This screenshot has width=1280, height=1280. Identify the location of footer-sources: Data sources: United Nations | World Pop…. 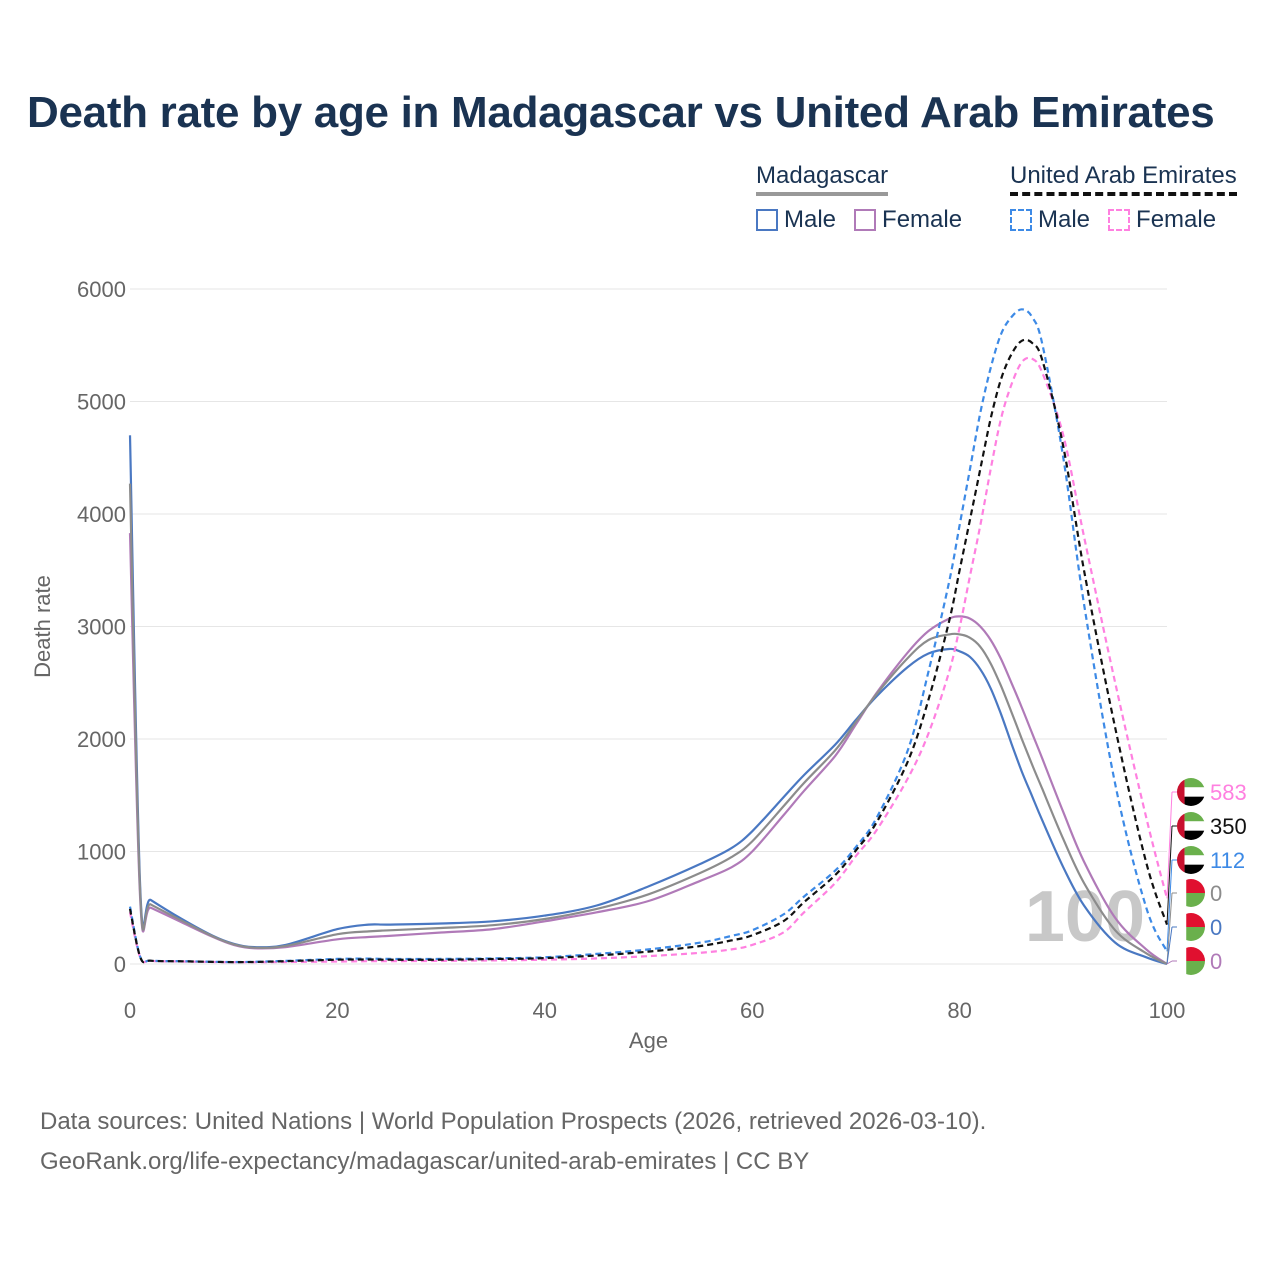
(513, 1121).